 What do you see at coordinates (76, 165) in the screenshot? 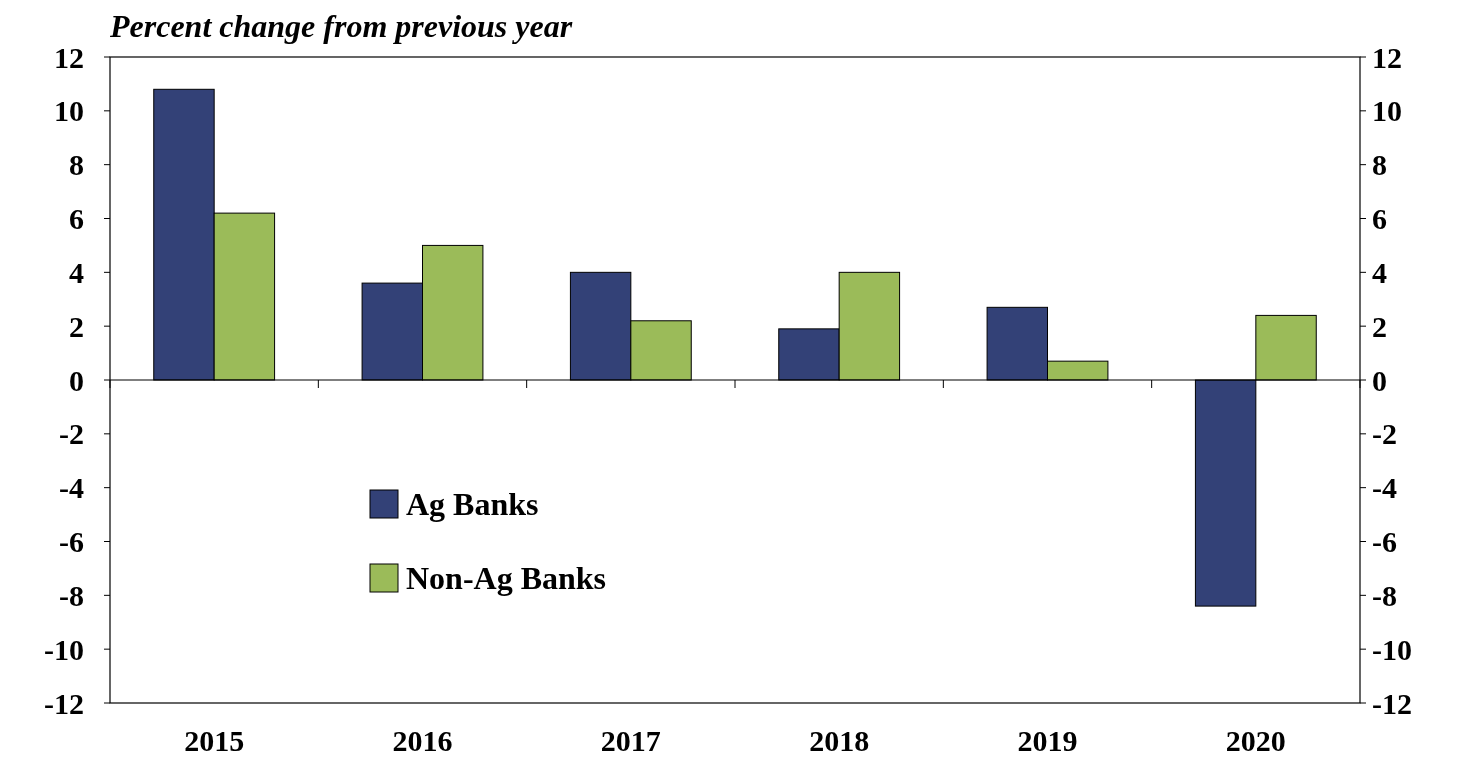
I see `y-tick-label: 8` at bounding box center [76, 165].